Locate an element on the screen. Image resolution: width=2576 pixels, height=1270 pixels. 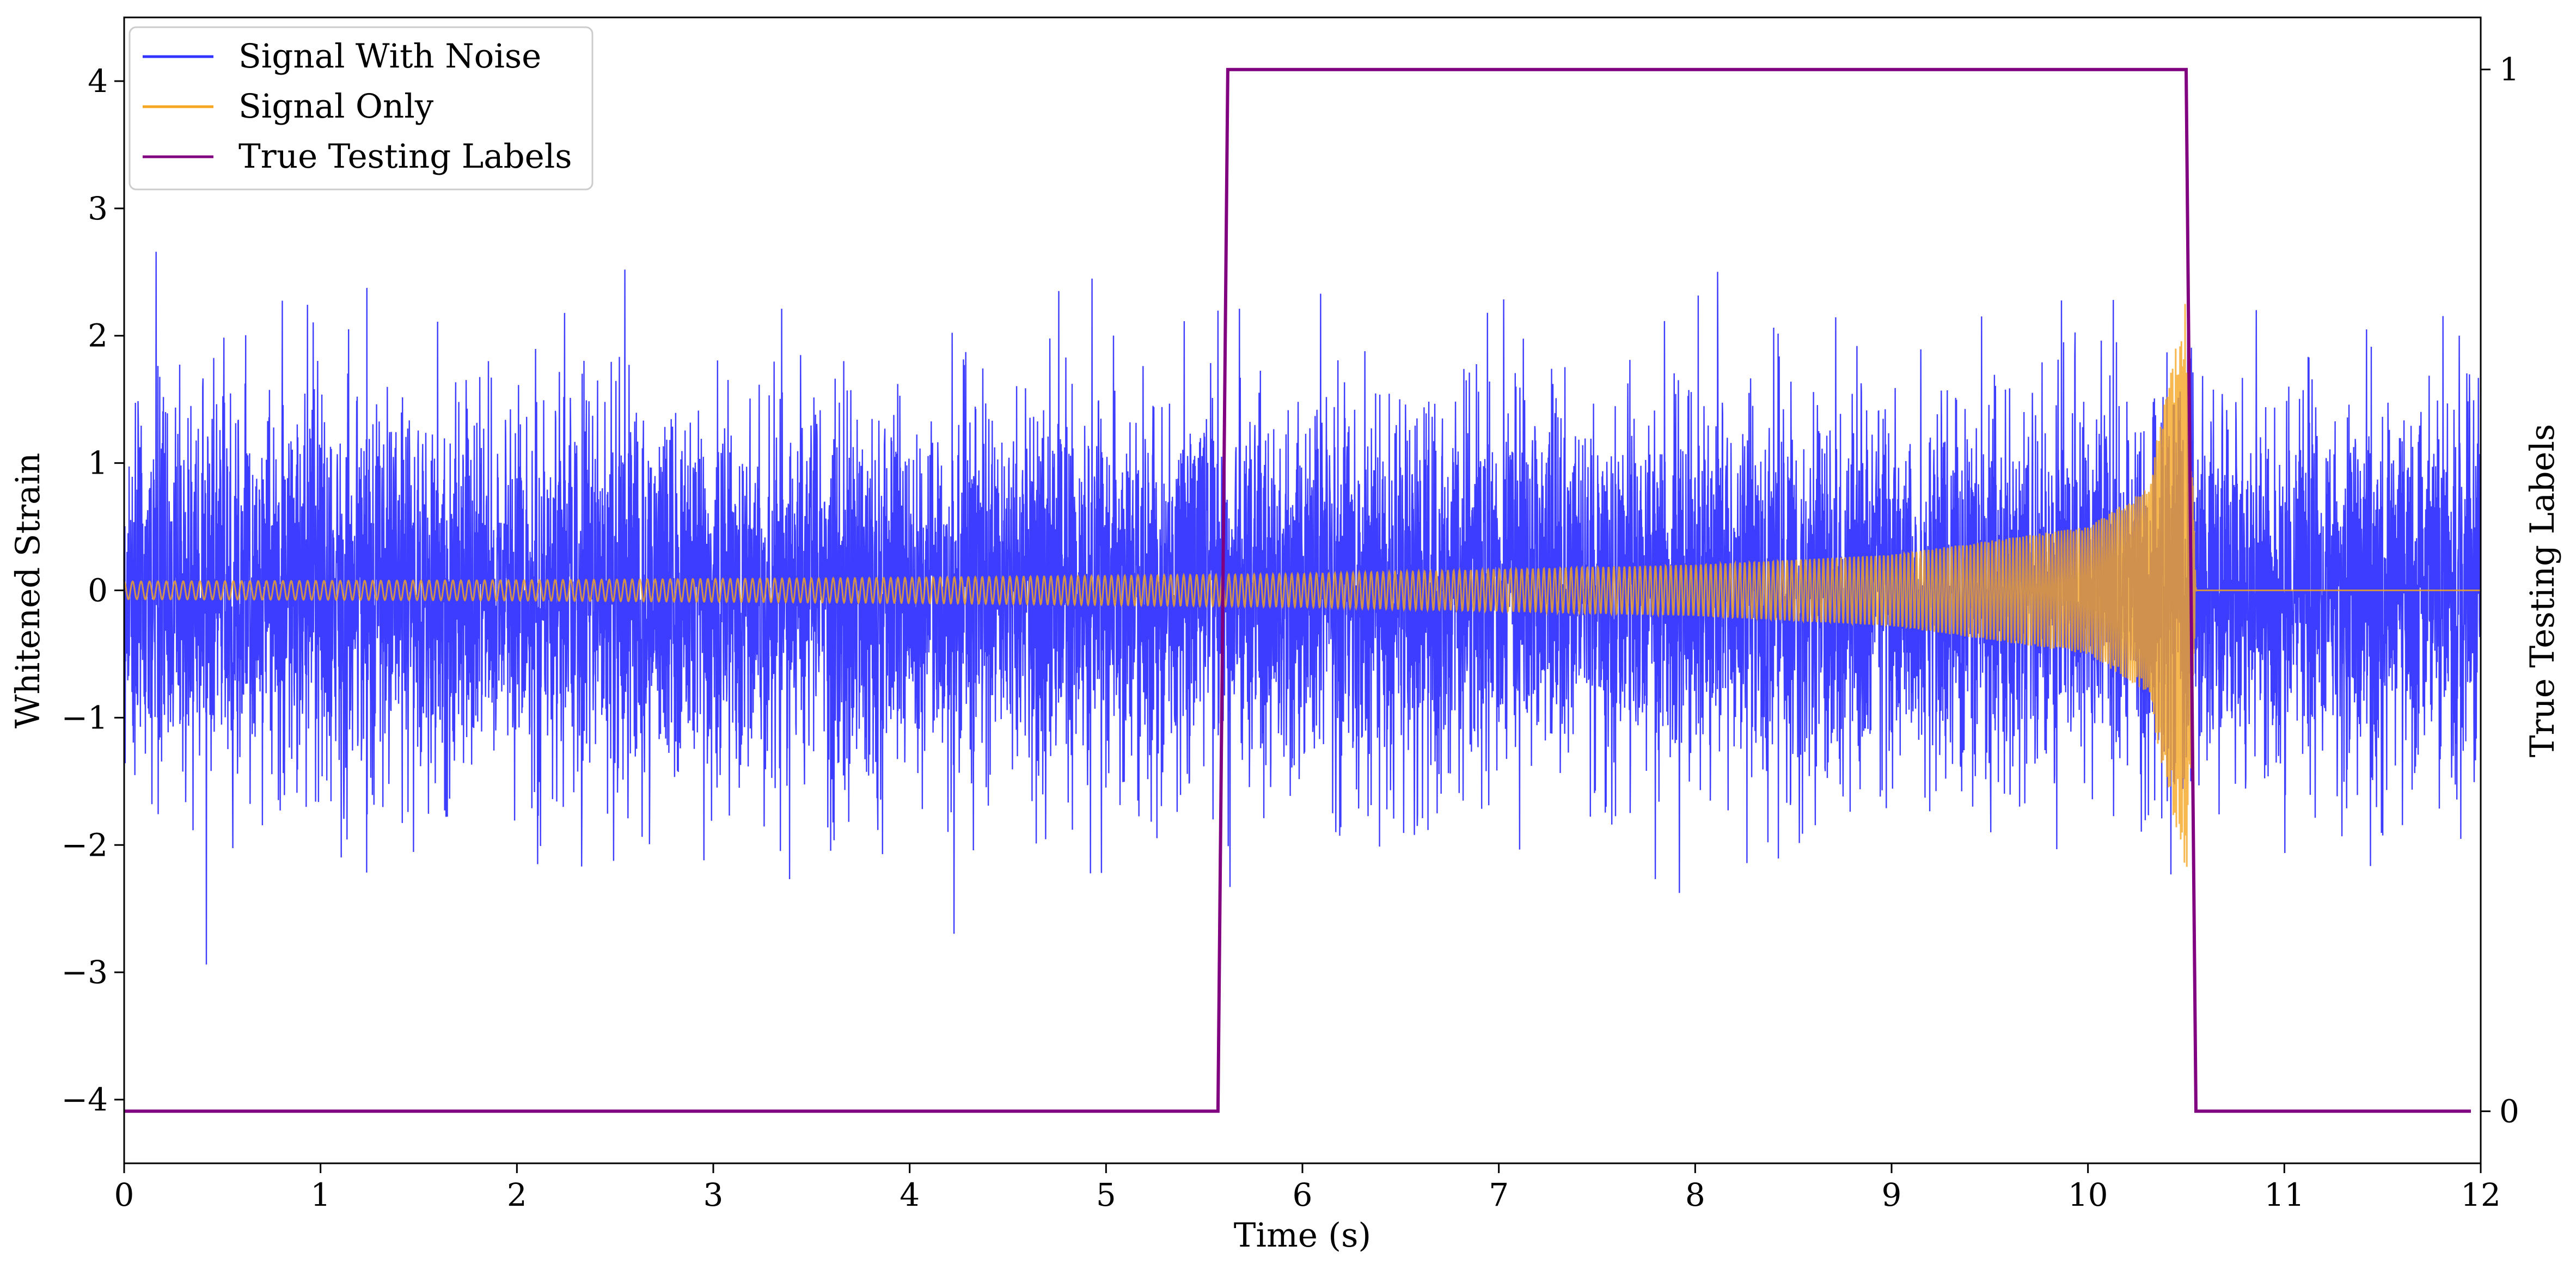
x-tick-label: 5 is located at coordinates (1106, 1194).